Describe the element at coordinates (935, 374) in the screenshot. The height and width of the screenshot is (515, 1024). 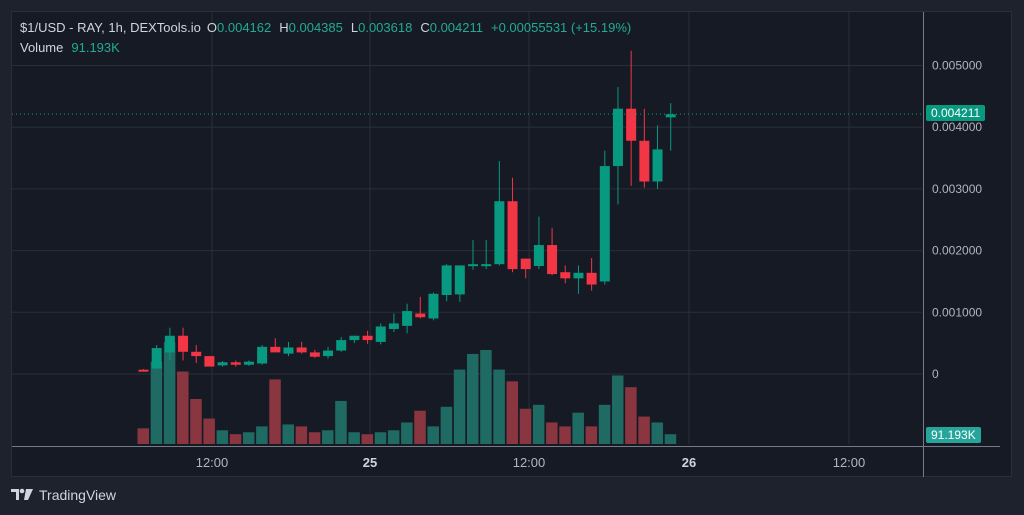
I see `price-tick-label: 0` at that location.